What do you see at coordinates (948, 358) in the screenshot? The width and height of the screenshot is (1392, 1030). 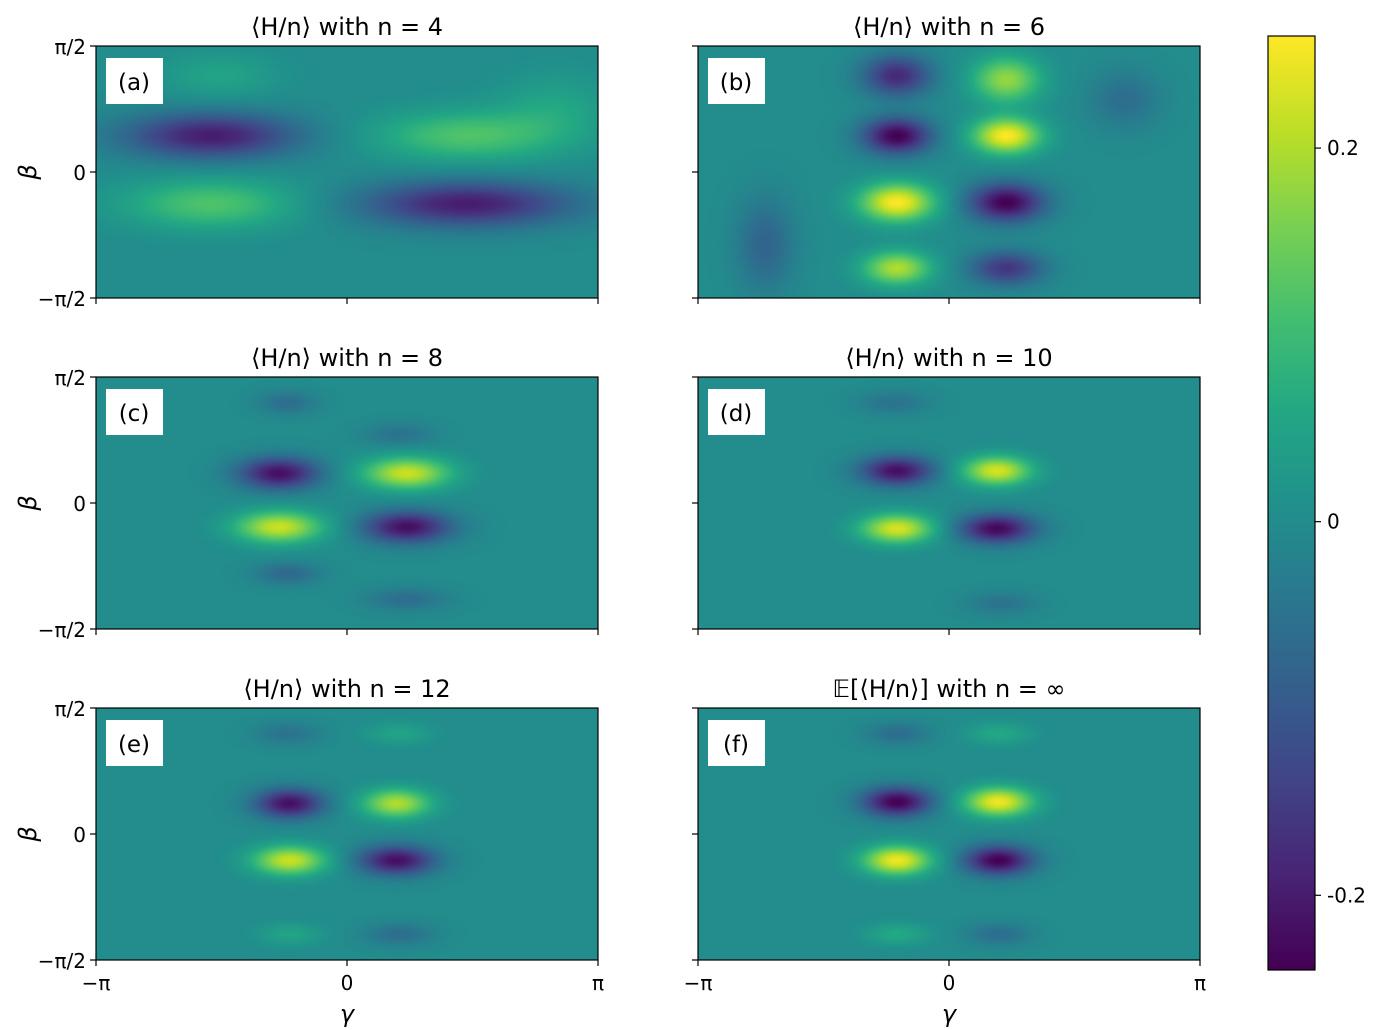 I see `panel-title: ⟨H/n⟩ with n = 10` at bounding box center [948, 358].